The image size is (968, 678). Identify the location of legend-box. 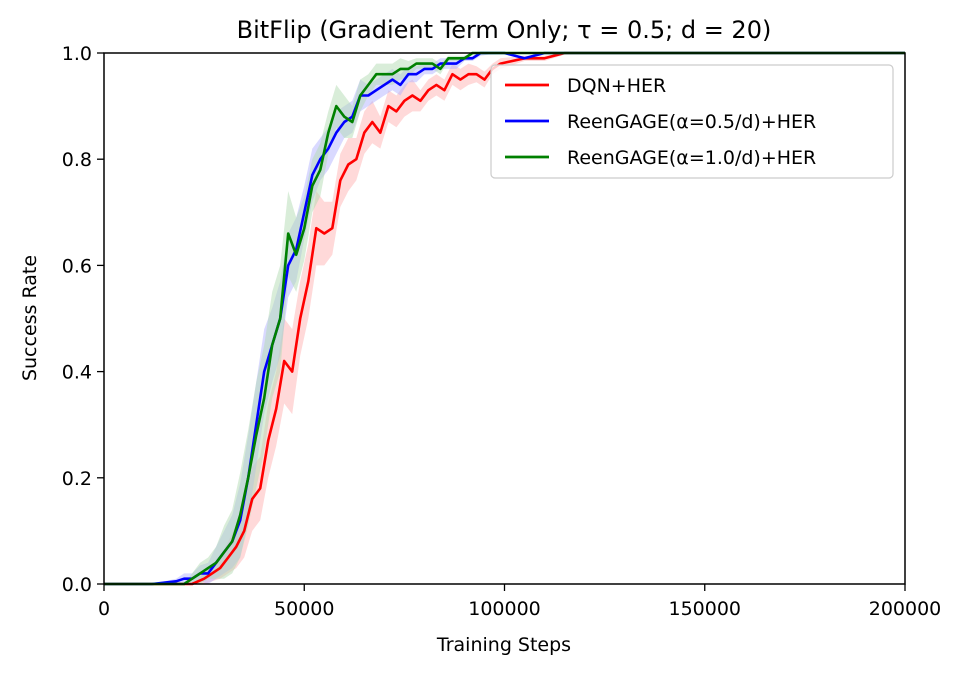
(692, 121).